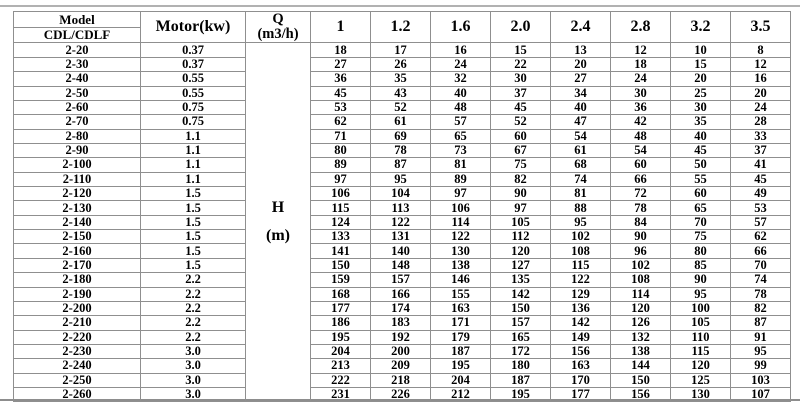 This screenshot has height=410, width=800. What do you see at coordinates (640, 150) in the screenshot?
I see `head-value-cell: 54` at bounding box center [640, 150].